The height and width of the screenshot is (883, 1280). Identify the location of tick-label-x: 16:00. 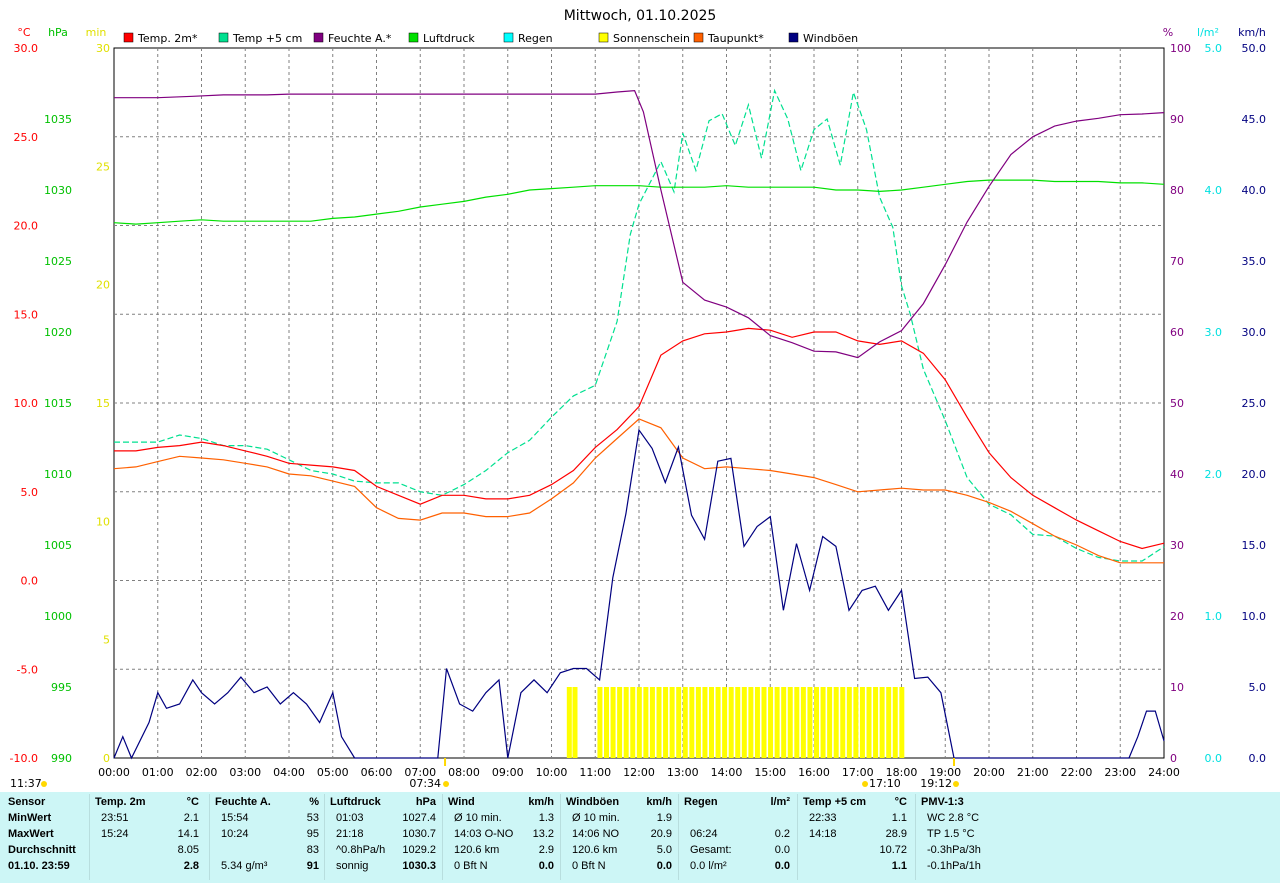
(814, 772).